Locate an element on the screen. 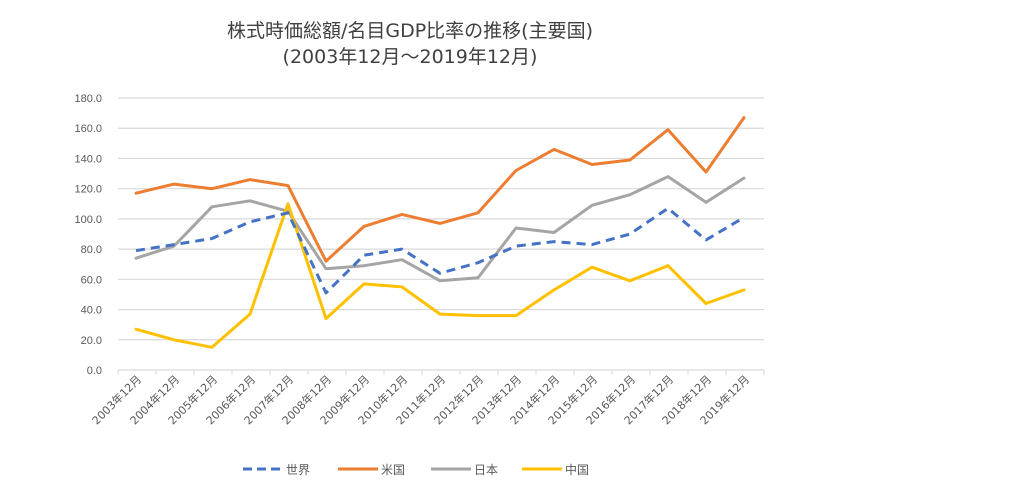 This screenshot has height=495, width=1024. y-tick-label: 0.0 is located at coordinates (94, 371).